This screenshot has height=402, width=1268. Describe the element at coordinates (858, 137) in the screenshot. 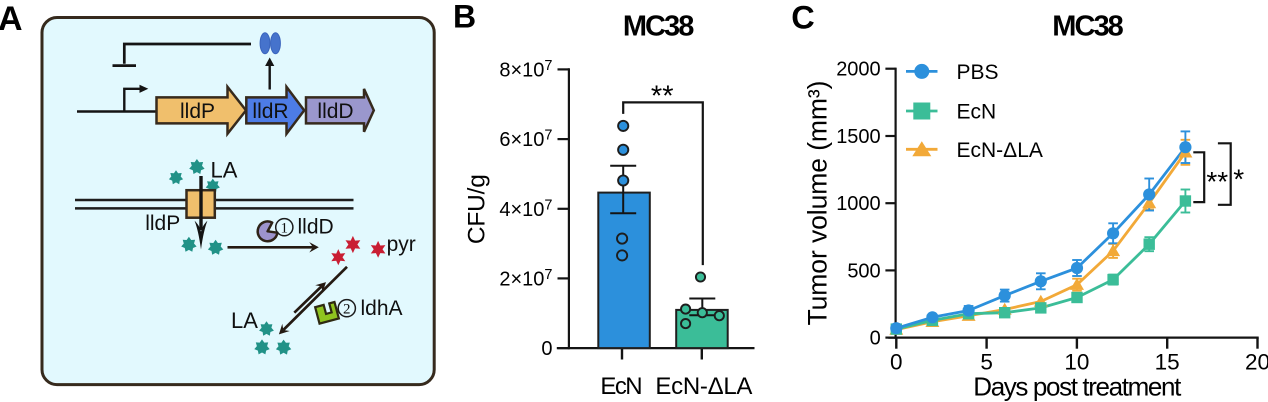

I see `svg-text: 1500` at that location.